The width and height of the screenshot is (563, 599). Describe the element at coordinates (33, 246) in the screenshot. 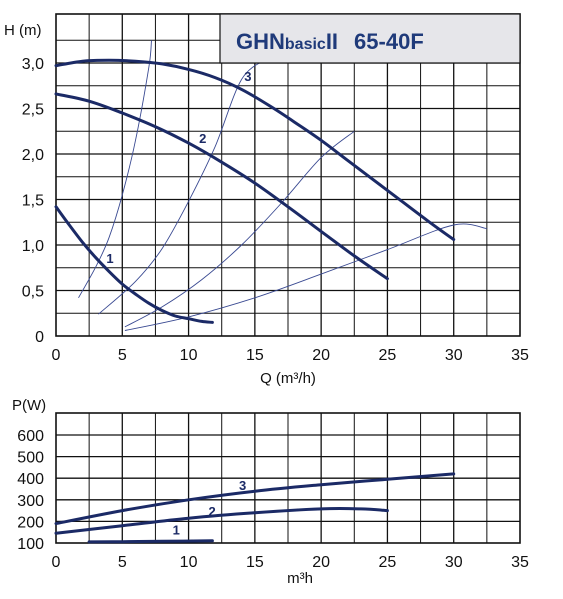

I see `y-tick-label: 1,0` at that location.